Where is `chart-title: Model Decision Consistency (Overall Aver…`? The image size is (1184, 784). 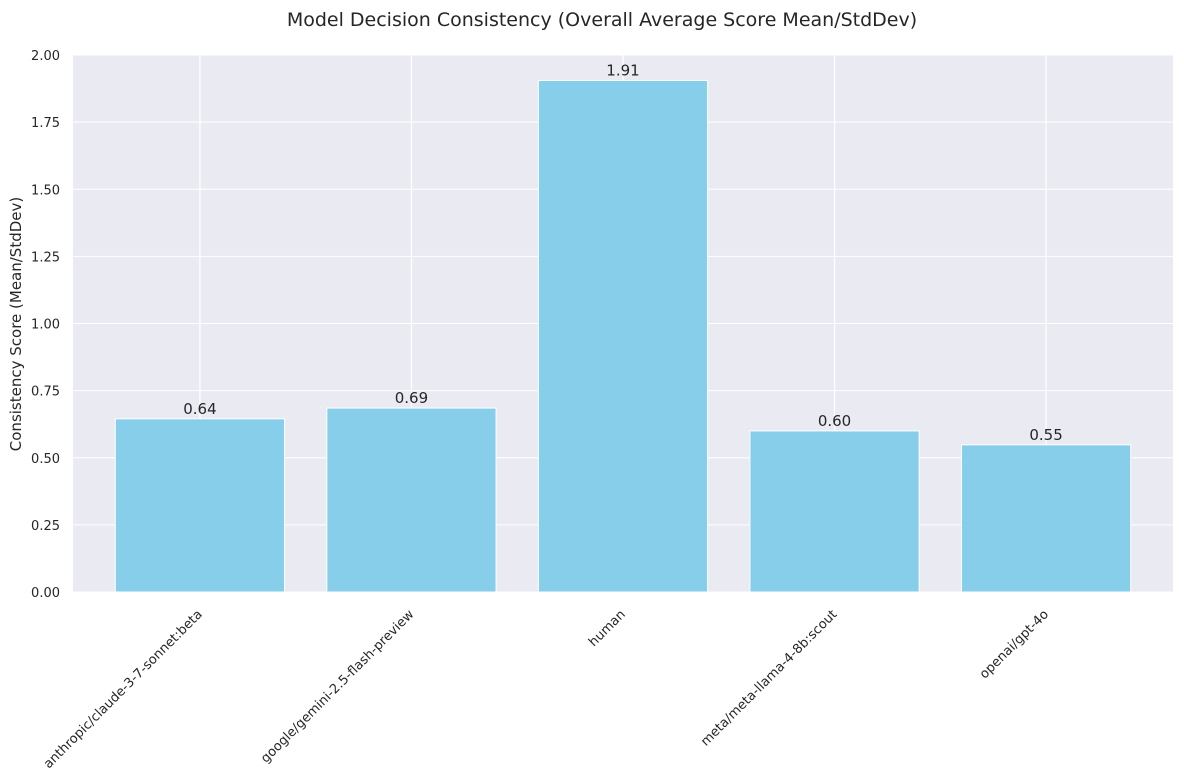 chart-title: Model Decision Consistency (Overall Aver… is located at coordinates (602, 20).